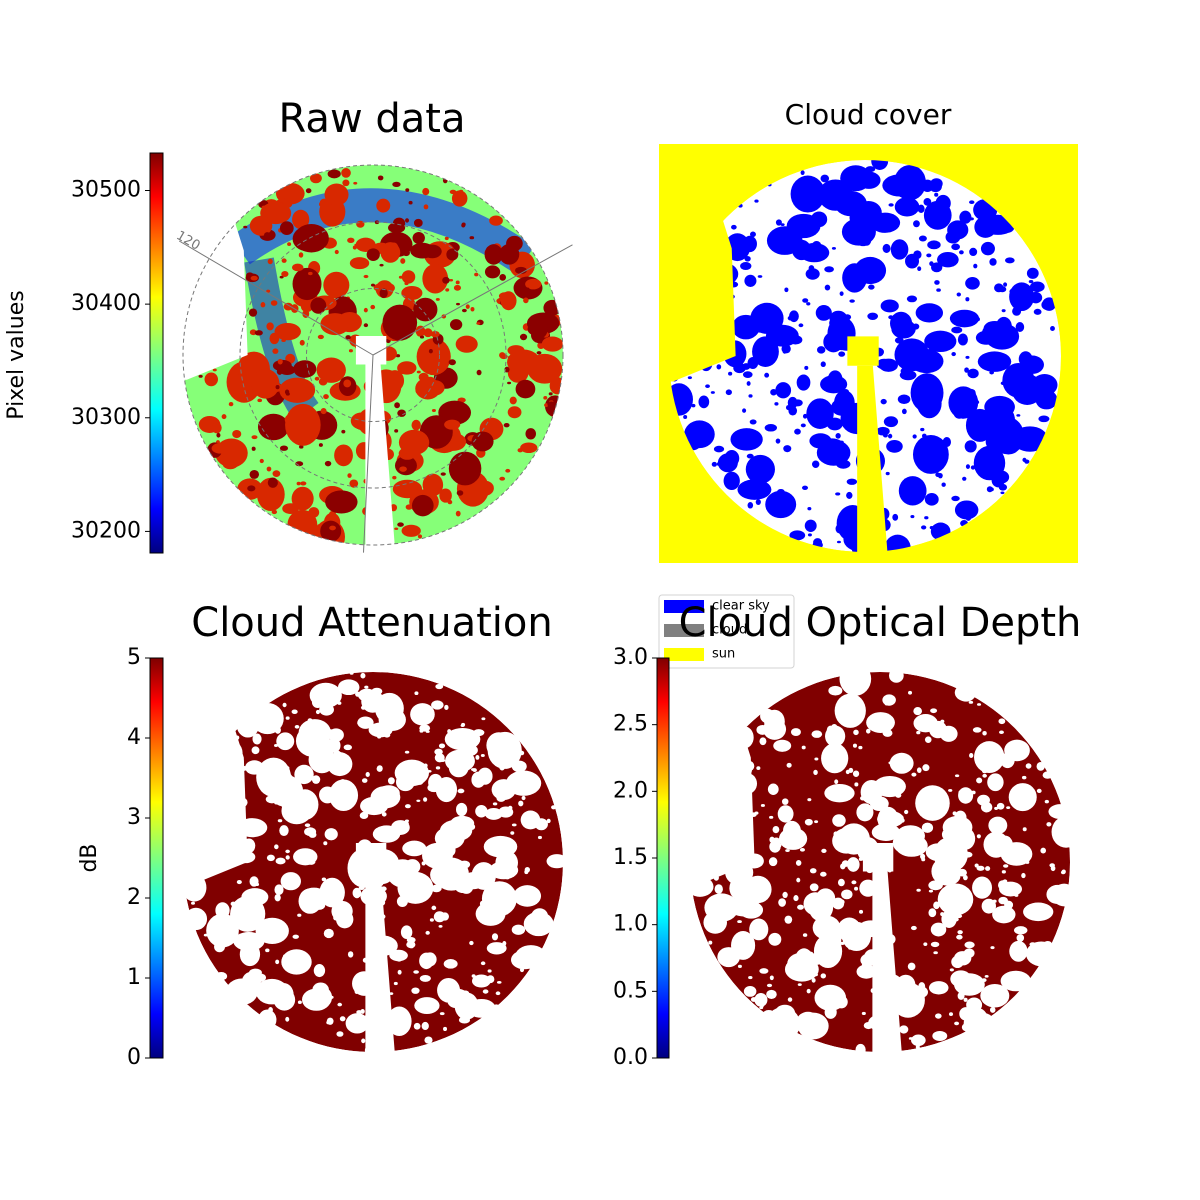  What do you see at coordinates (630, 657) in the screenshot?
I see `colorbar-tick-label: 3.0` at bounding box center [630, 657].